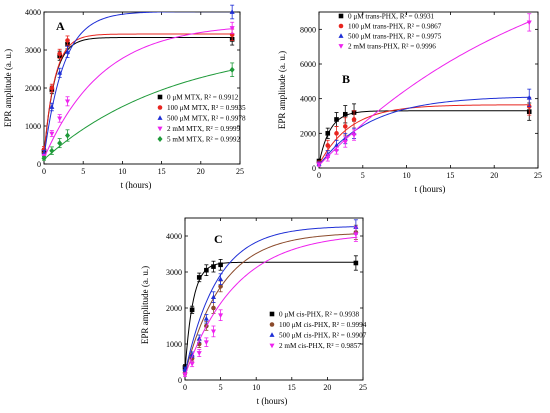  Describe the element at coordinates (308, 133) in the screenshot. I see `panel-b-y-tick-label: 2000` at that location.